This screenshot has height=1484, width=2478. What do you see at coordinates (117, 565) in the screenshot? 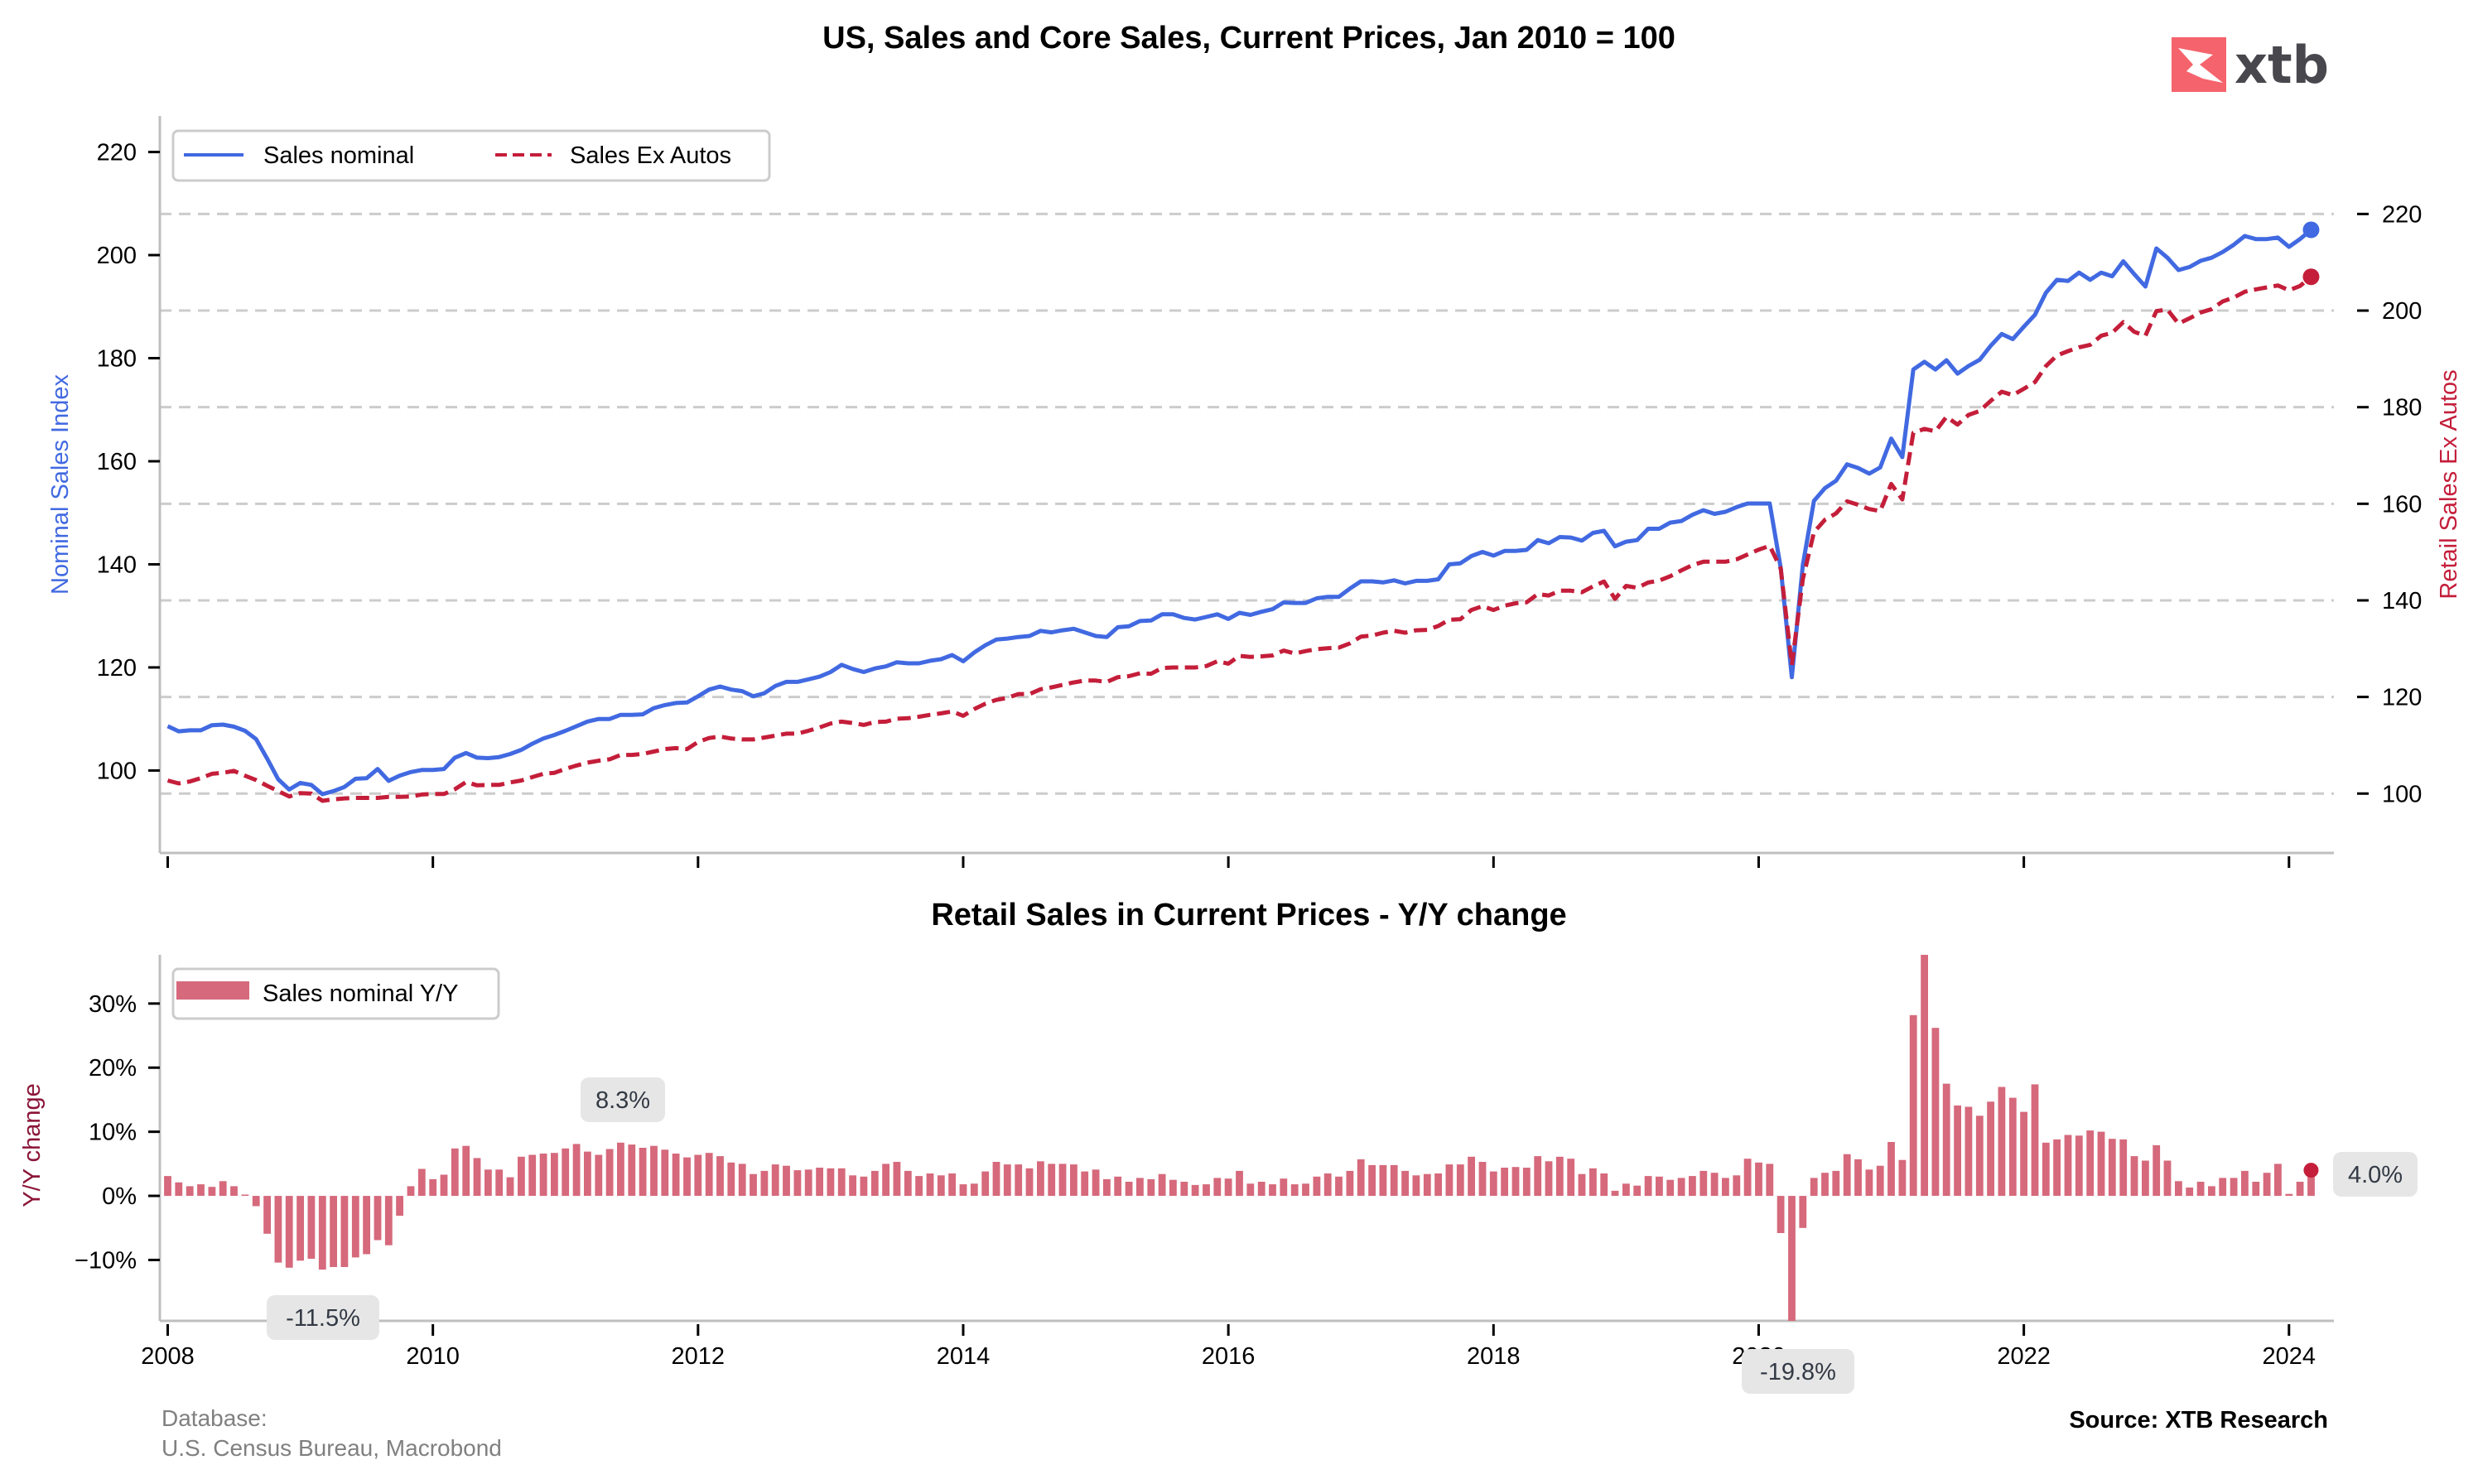
I see `left-tick-label: 140` at bounding box center [117, 565].